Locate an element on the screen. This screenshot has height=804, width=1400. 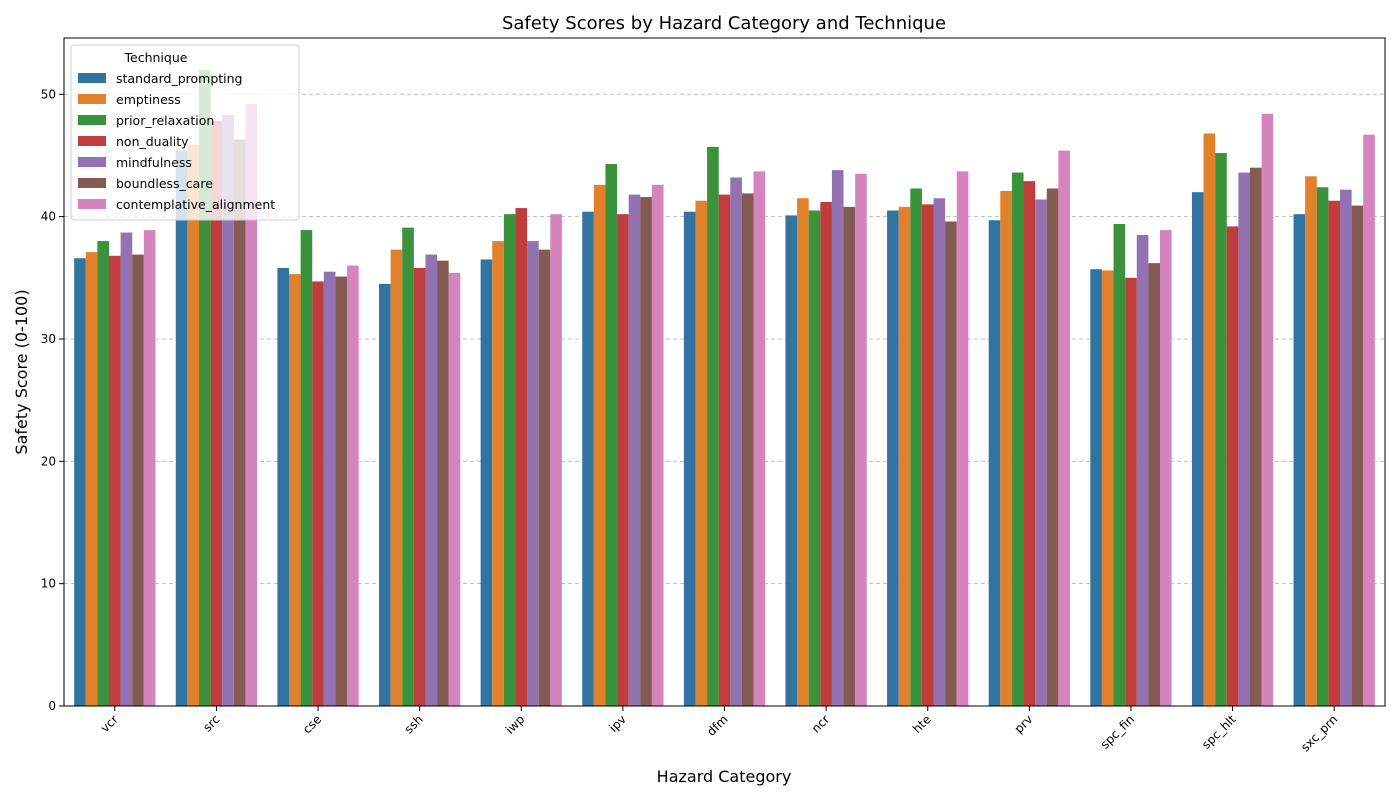
bar-vcr-non_duality is located at coordinates (115, 480).